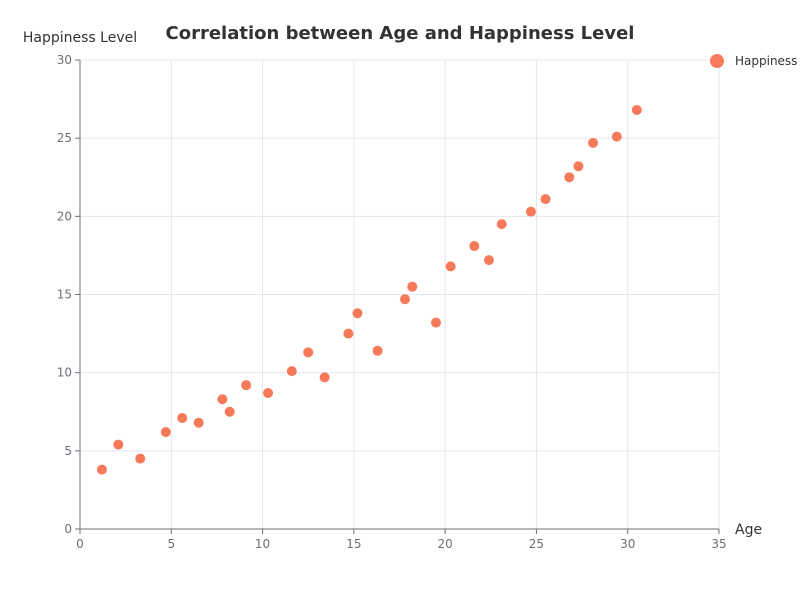  Describe the element at coordinates (68, 529) in the screenshot. I see `y-tick-label: 0` at that location.